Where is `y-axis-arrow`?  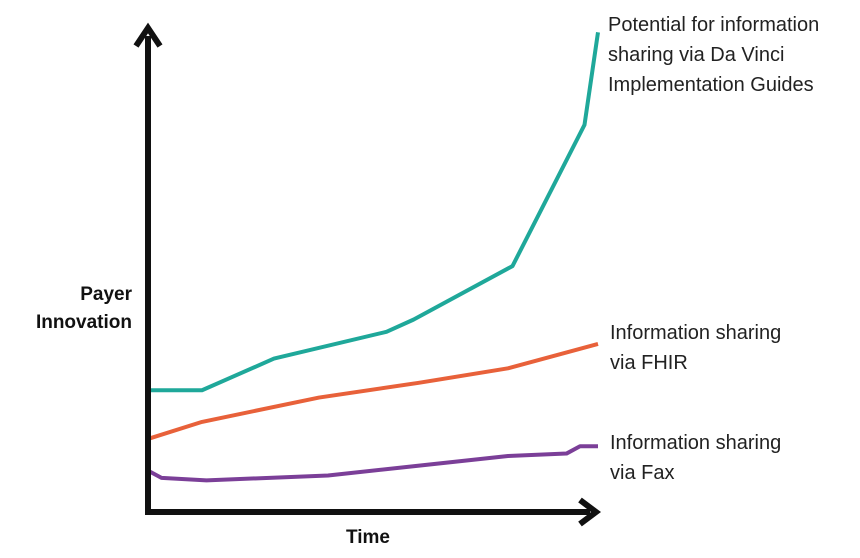 y-axis-arrow is located at coordinates (148, 35).